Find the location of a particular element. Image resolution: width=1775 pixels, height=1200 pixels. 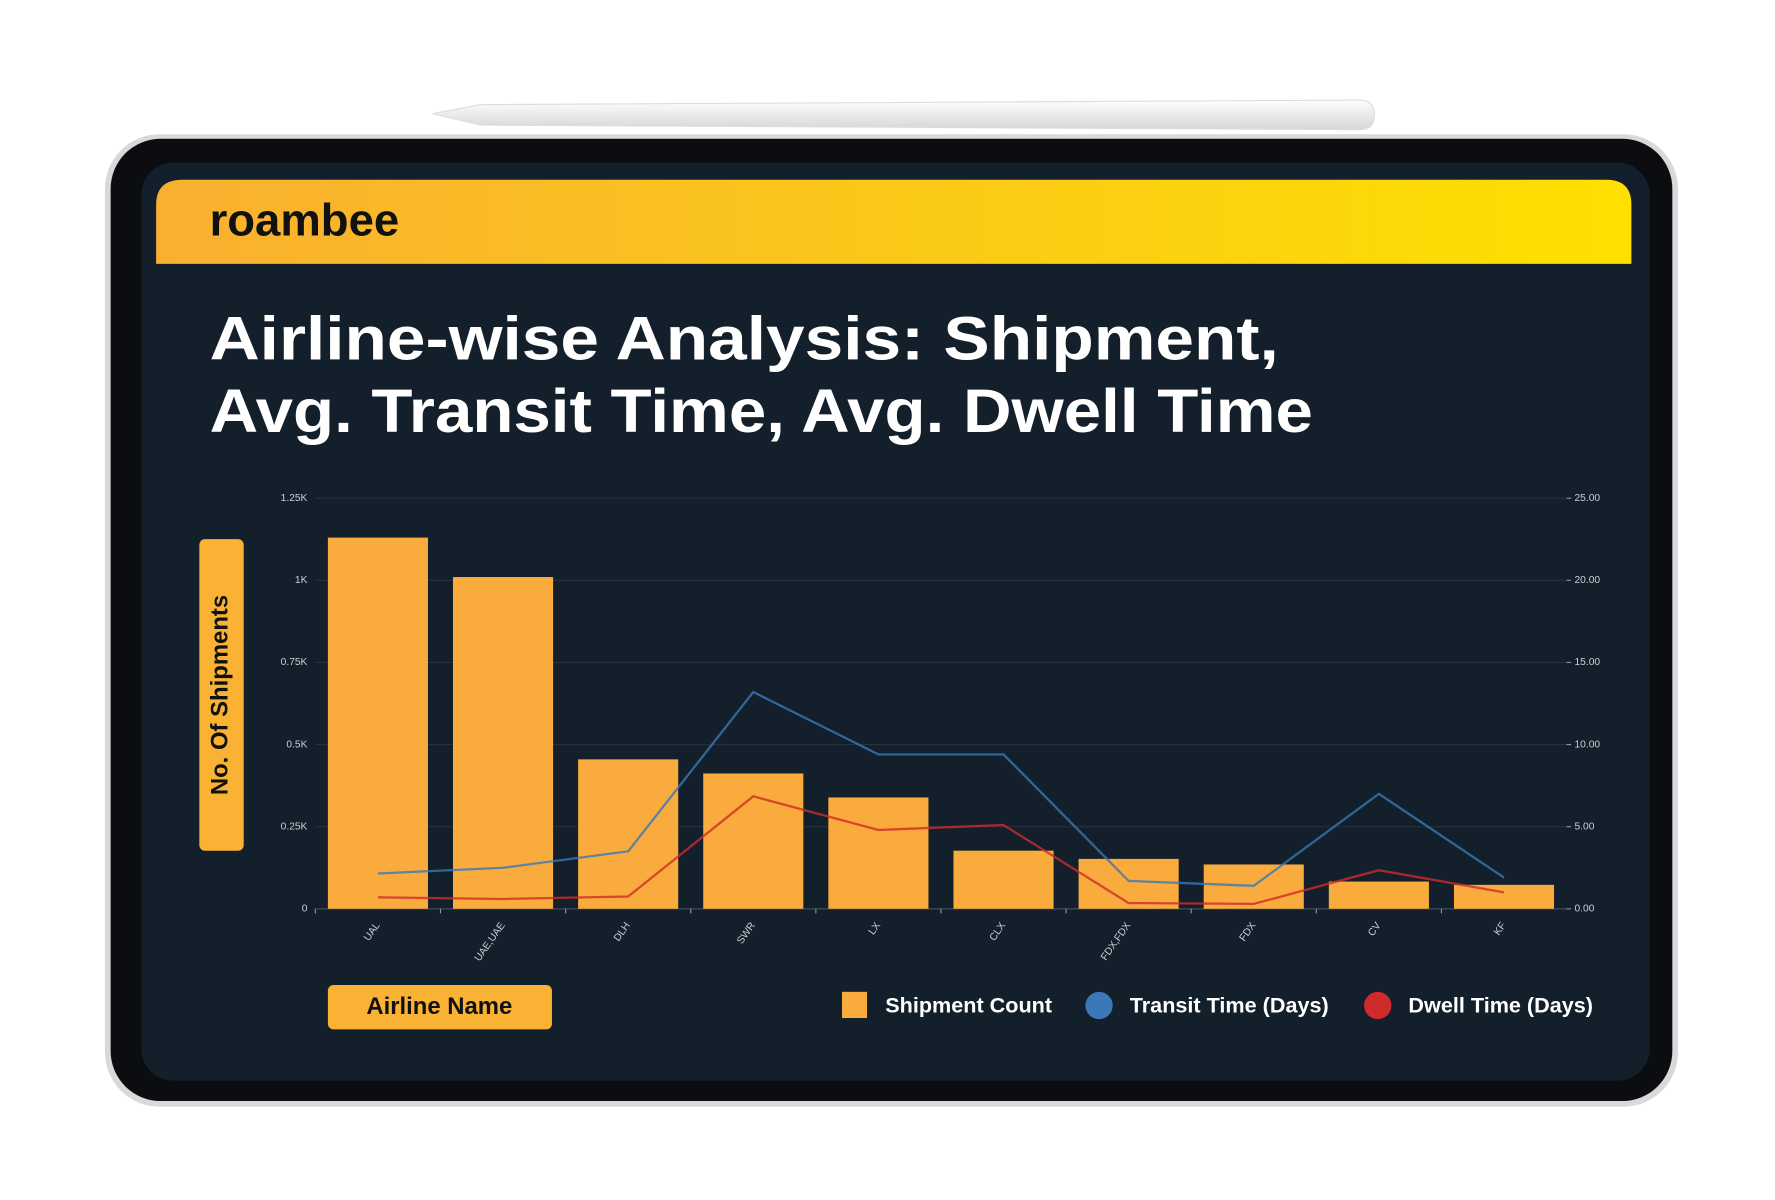

brand-logo: roambee is located at coordinates (305, 219).